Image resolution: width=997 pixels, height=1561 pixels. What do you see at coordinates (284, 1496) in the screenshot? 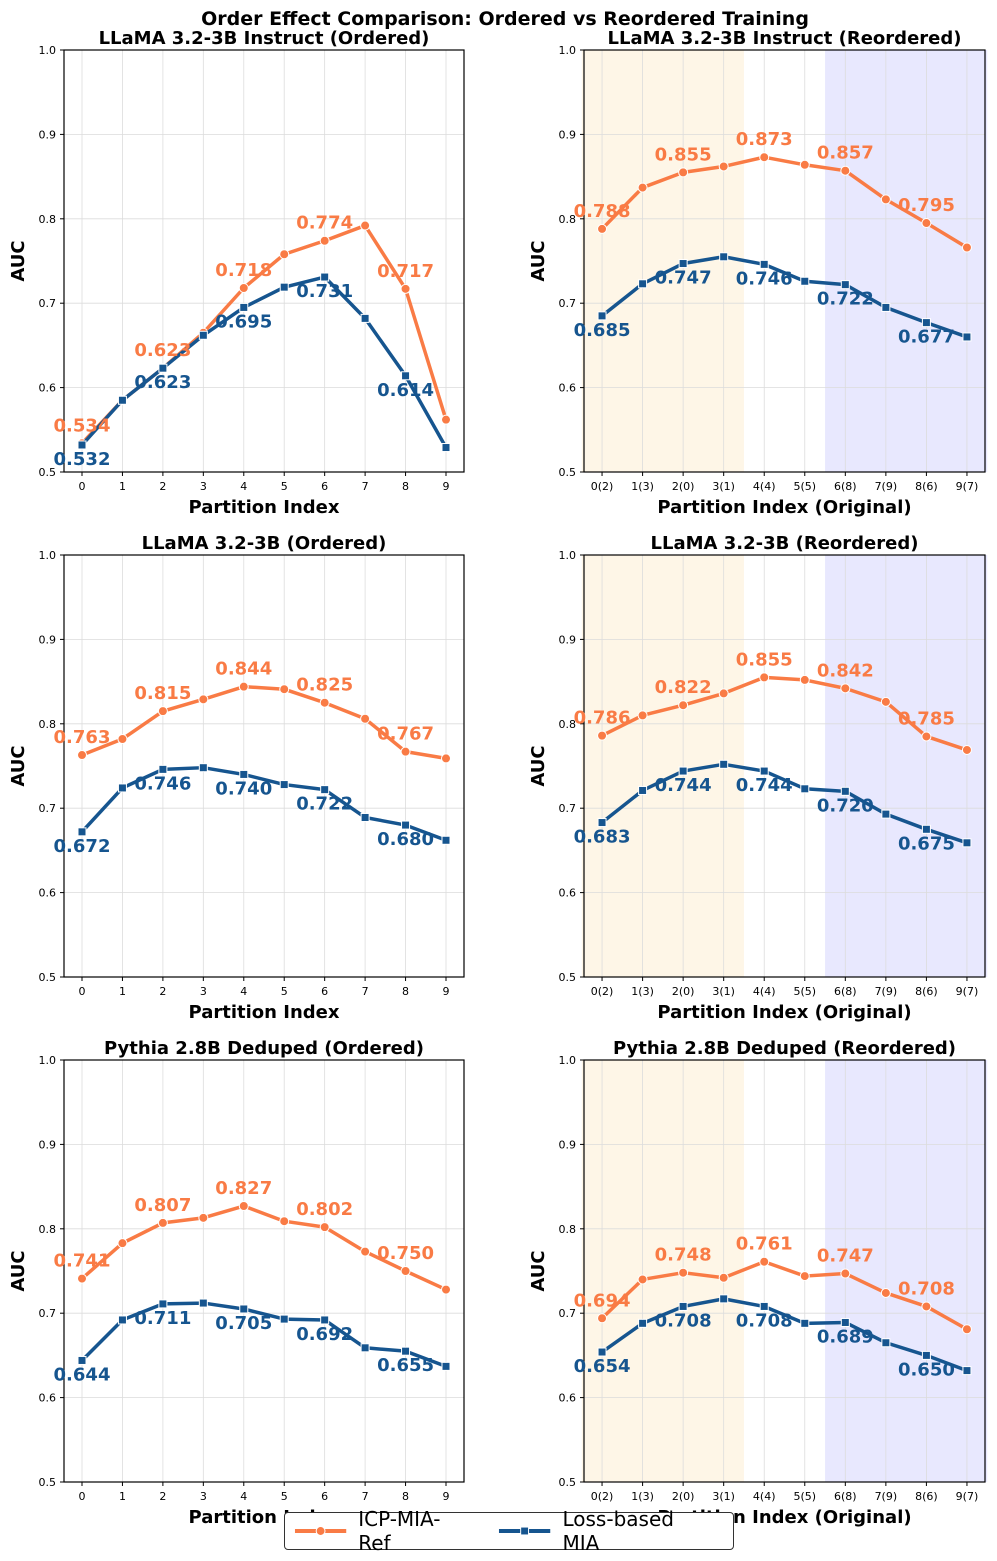
I see `x-tick-label: 5` at bounding box center [284, 1496].